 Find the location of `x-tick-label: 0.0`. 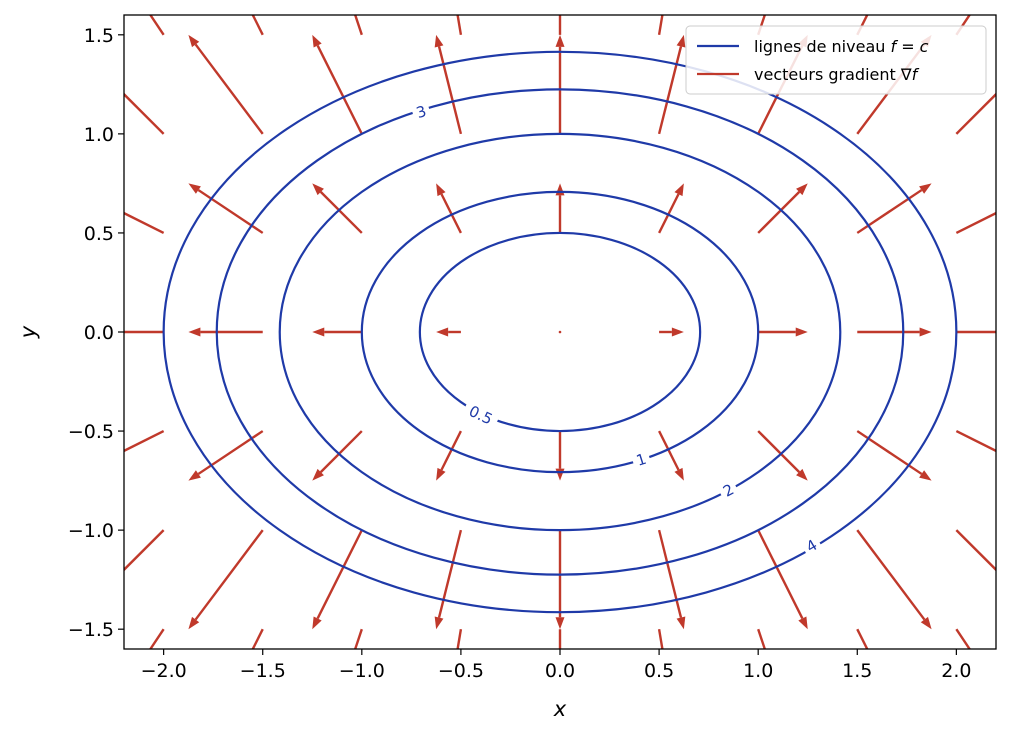

x-tick-label: 0.0 is located at coordinates (560, 671).